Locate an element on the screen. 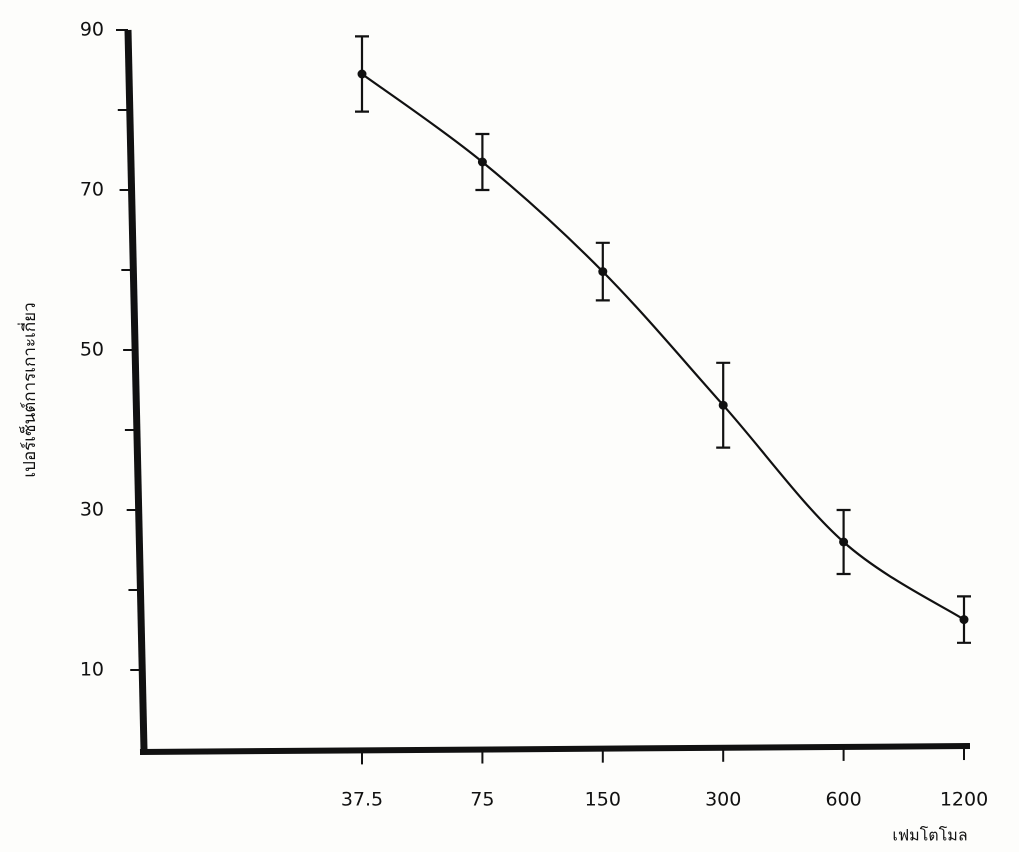 The image size is (1019, 852). x-tick-label: 1200 is located at coordinates (964, 800).